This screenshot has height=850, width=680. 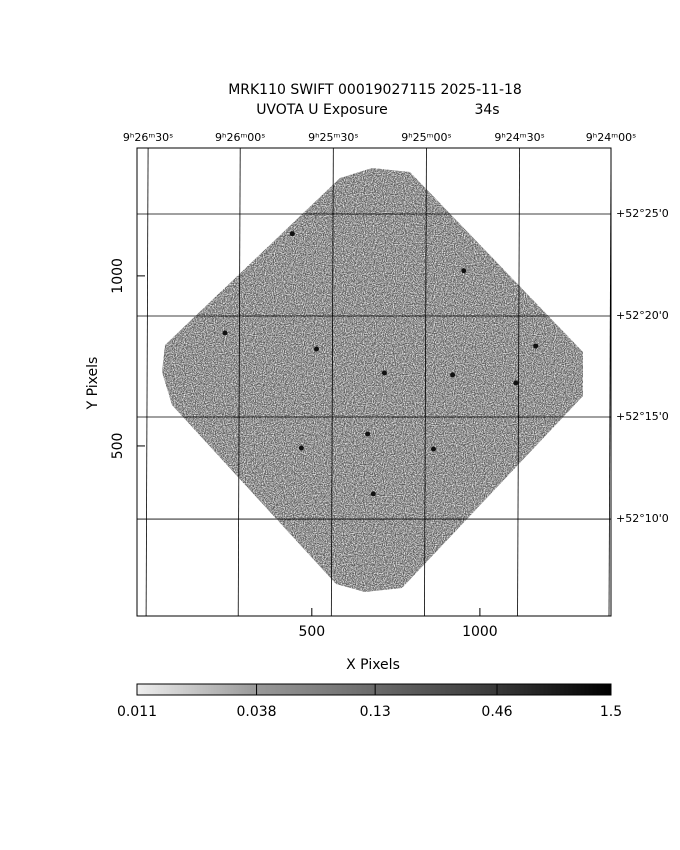 I want to click on dec-tick-label: +52°20'0, so click(x=642, y=315).